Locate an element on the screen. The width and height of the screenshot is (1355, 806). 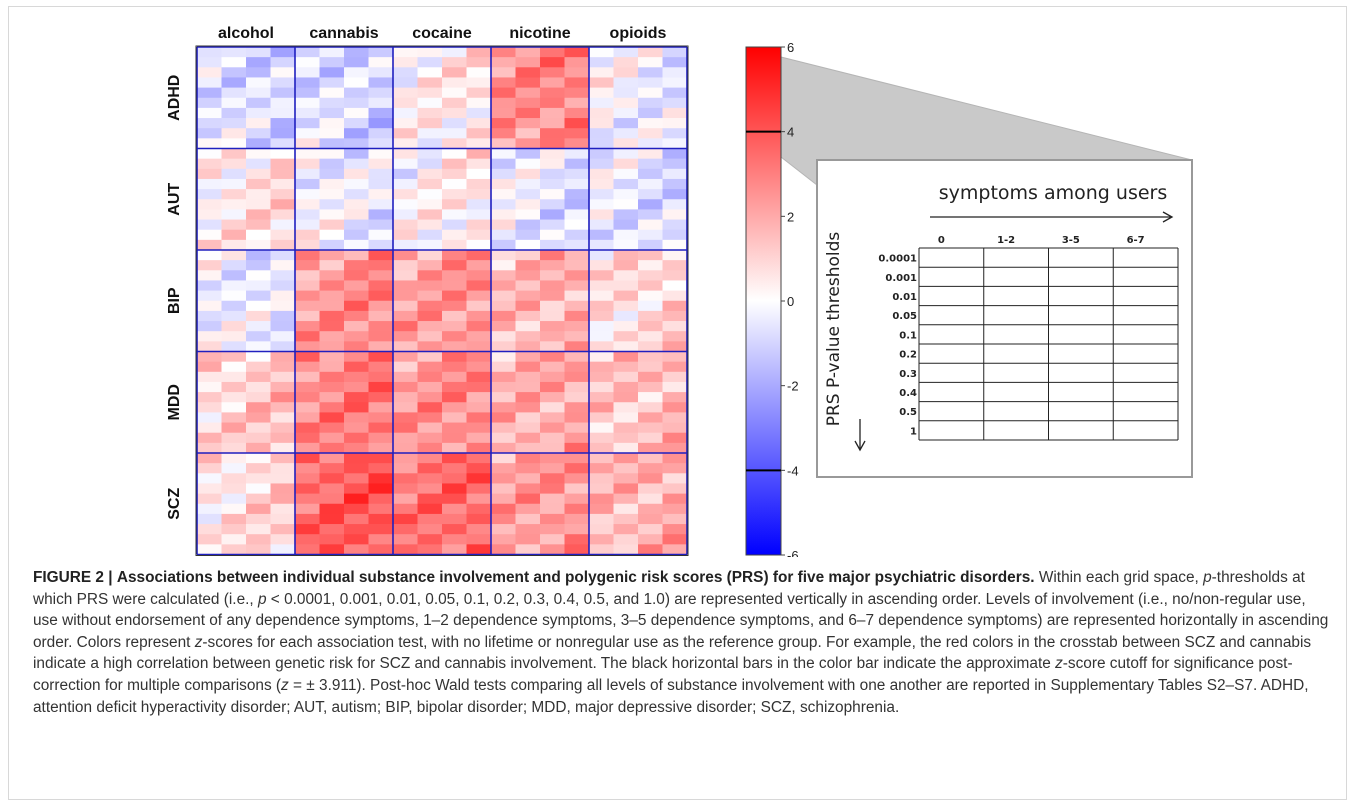
colorbar-tick-label: 0 is located at coordinates (790, 301).